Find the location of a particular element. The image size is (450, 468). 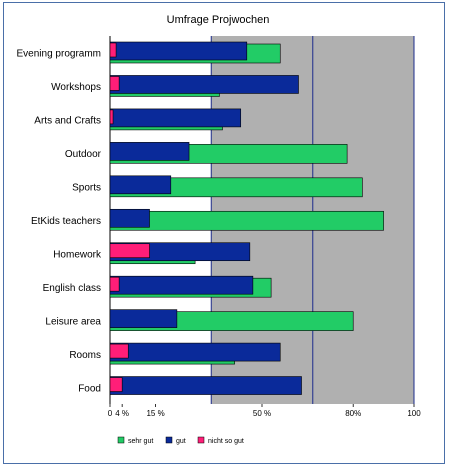

category-label: Homework is located at coordinates (77, 254).